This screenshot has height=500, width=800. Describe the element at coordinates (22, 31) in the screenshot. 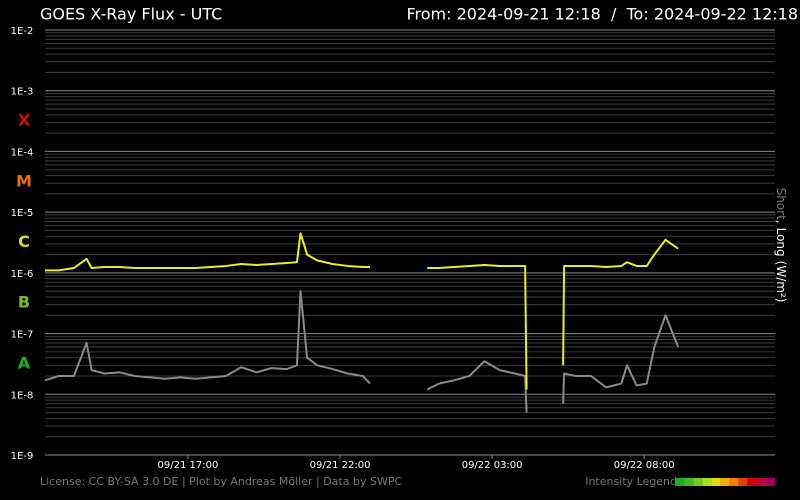

I see `y-tick-label: 1E-2` at that location.